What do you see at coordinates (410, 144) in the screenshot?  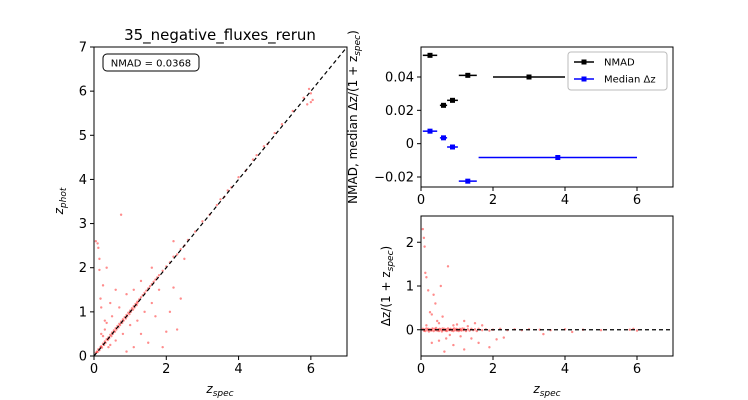 I see `stats-y-tick-label: 0` at bounding box center [410, 144].